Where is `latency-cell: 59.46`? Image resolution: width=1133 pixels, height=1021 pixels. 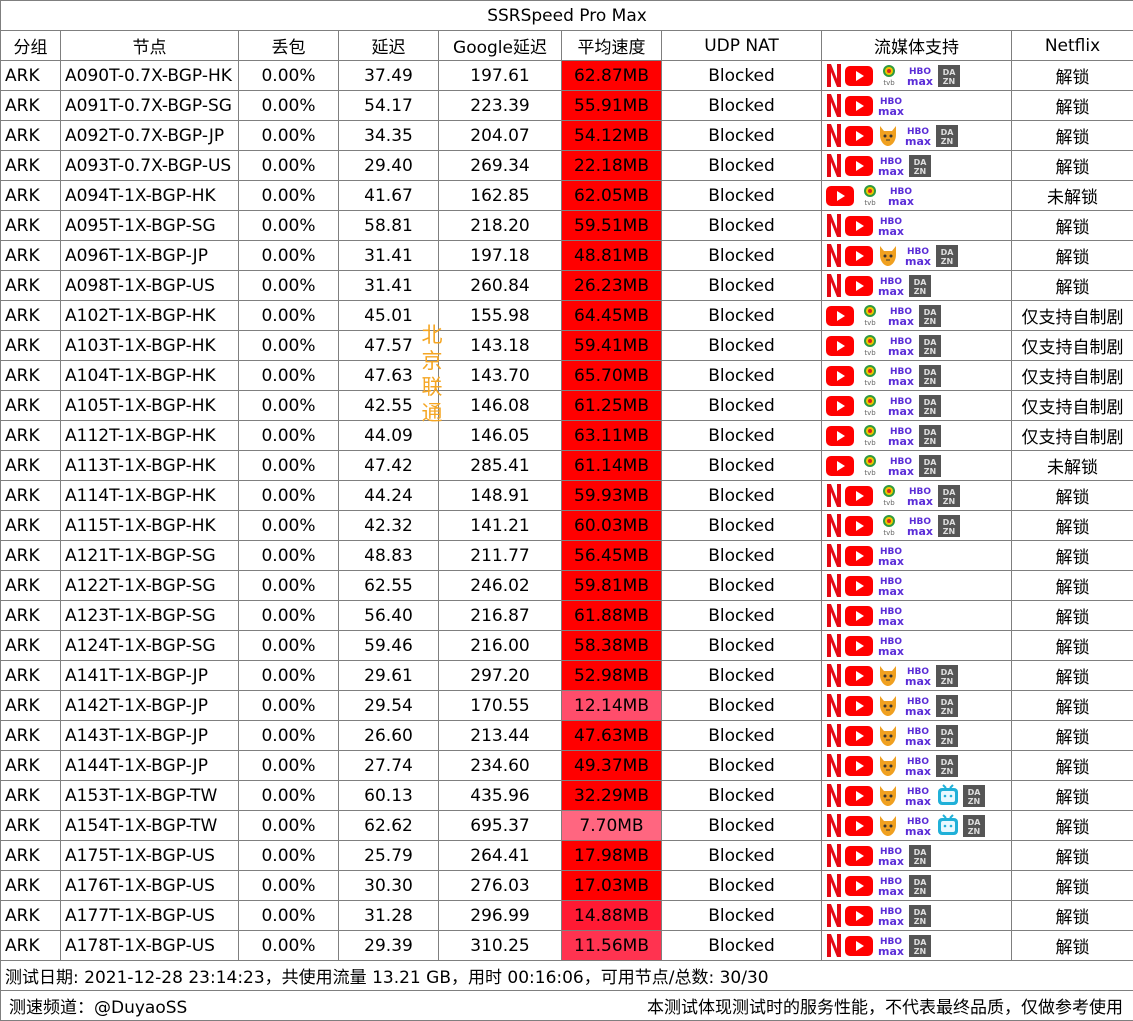 latency-cell: 59.46 is located at coordinates (389, 646).